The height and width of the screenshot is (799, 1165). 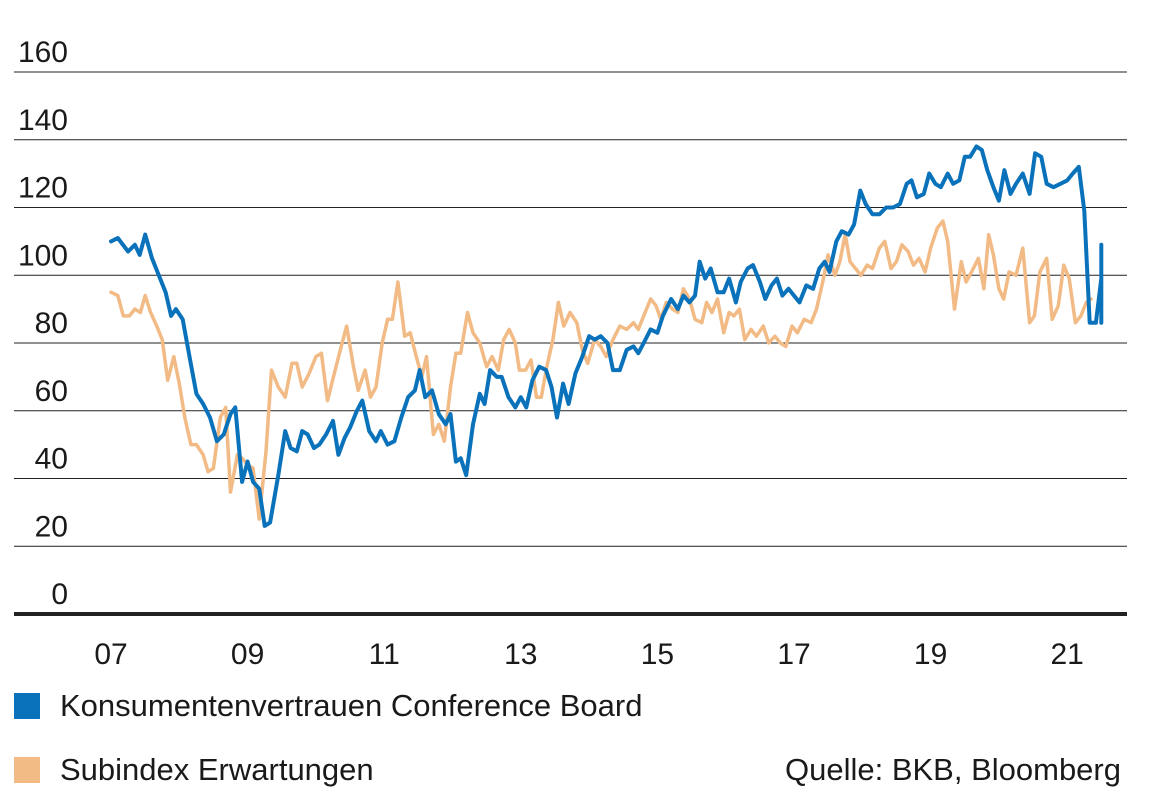 I want to click on x-tick-label-21: 21, so click(x=1067, y=654).